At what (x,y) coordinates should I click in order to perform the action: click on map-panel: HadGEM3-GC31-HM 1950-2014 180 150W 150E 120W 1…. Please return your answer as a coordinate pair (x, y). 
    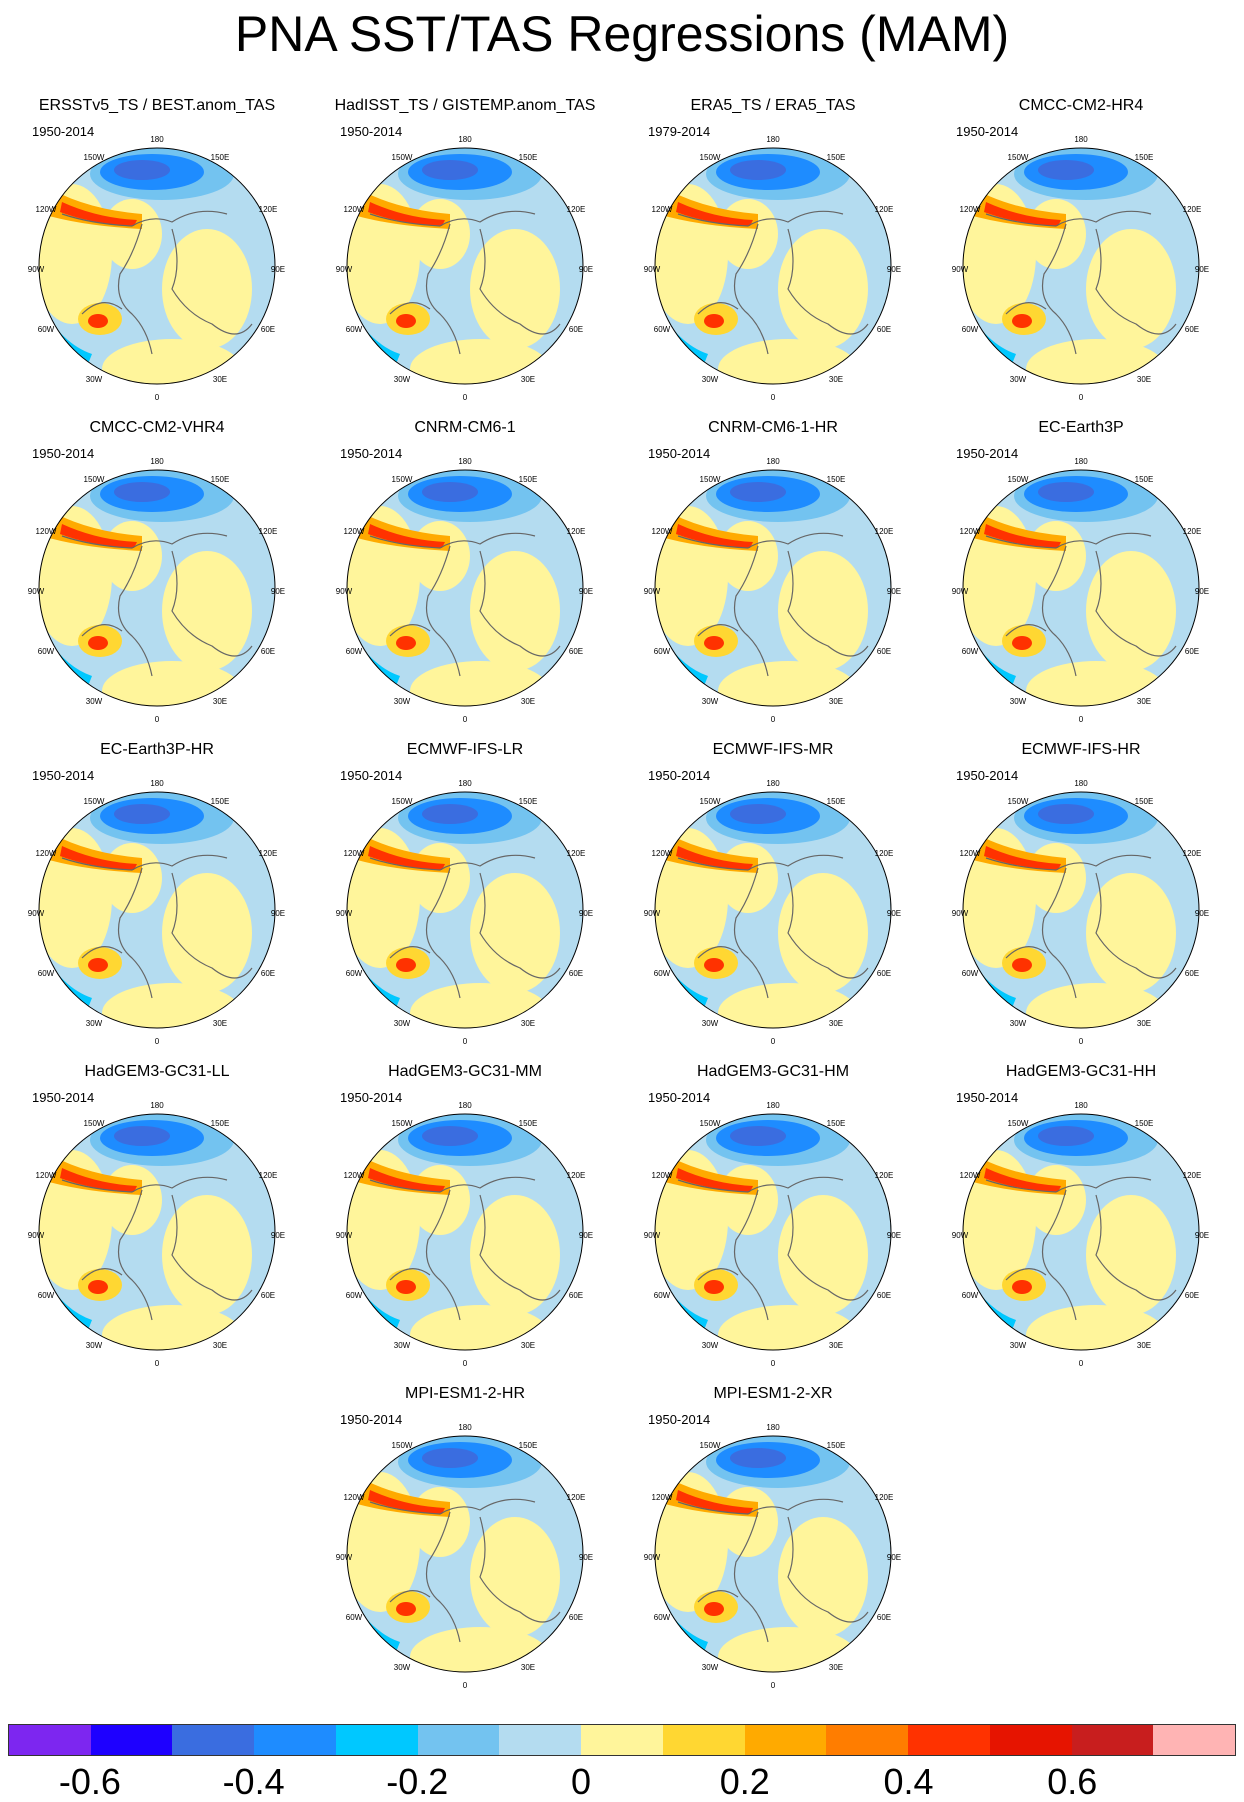
    Looking at the image, I should click on (773, 1217).